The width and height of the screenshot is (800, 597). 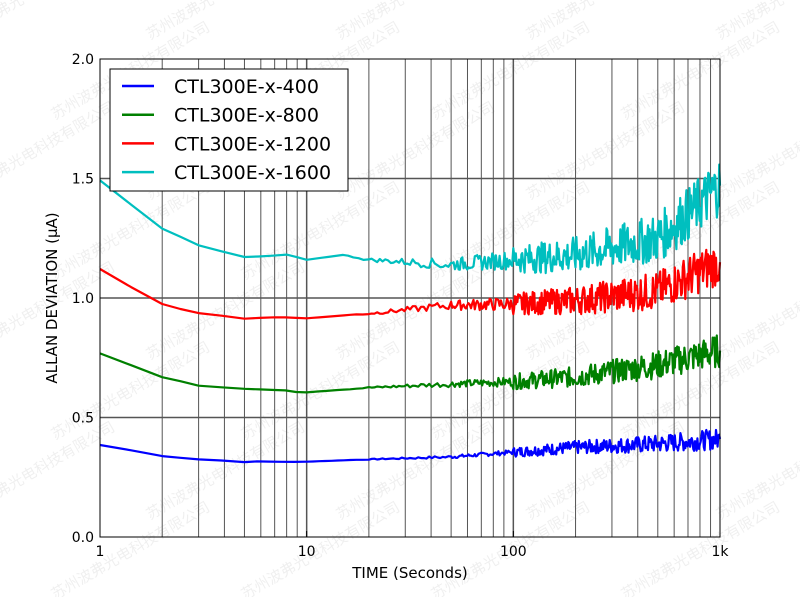 I want to click on y-tick-label: 0.5, so click(x=83, y=419).